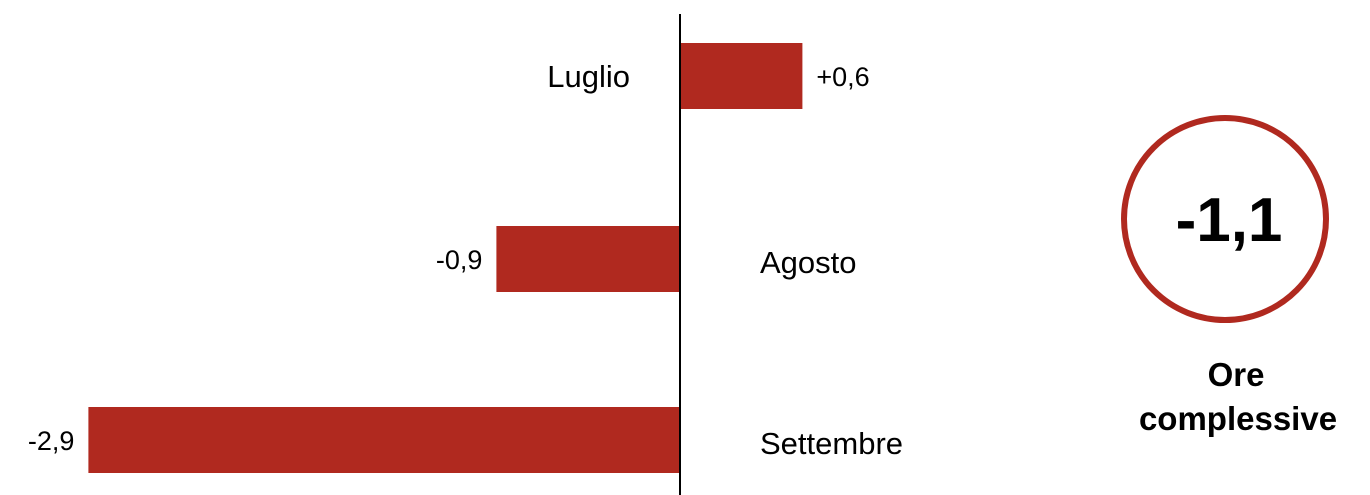 This screenshot has width=1370, height=495. I want to click on summary-ring, so click(1225, 219).